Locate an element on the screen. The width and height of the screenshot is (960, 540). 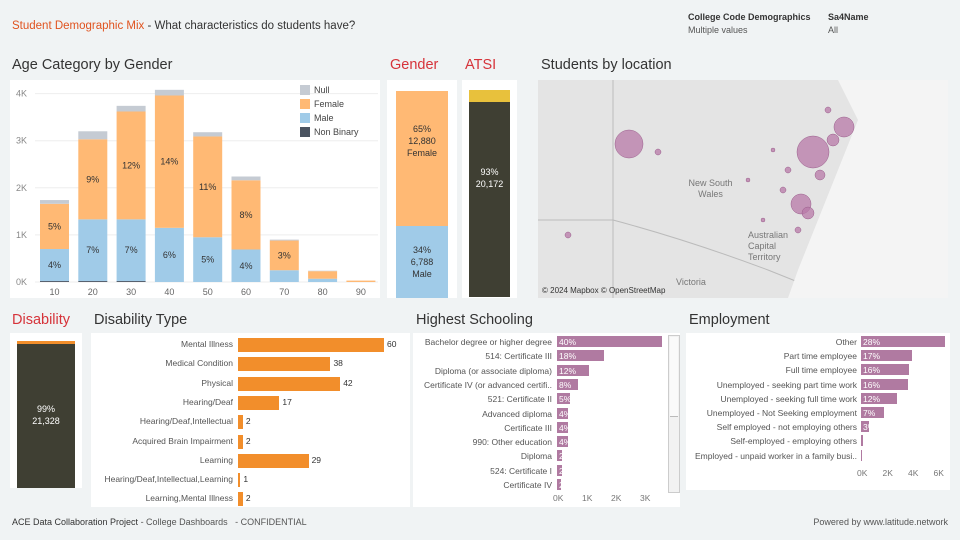
bar-category-label: Other is located at coordinates (846, 342).